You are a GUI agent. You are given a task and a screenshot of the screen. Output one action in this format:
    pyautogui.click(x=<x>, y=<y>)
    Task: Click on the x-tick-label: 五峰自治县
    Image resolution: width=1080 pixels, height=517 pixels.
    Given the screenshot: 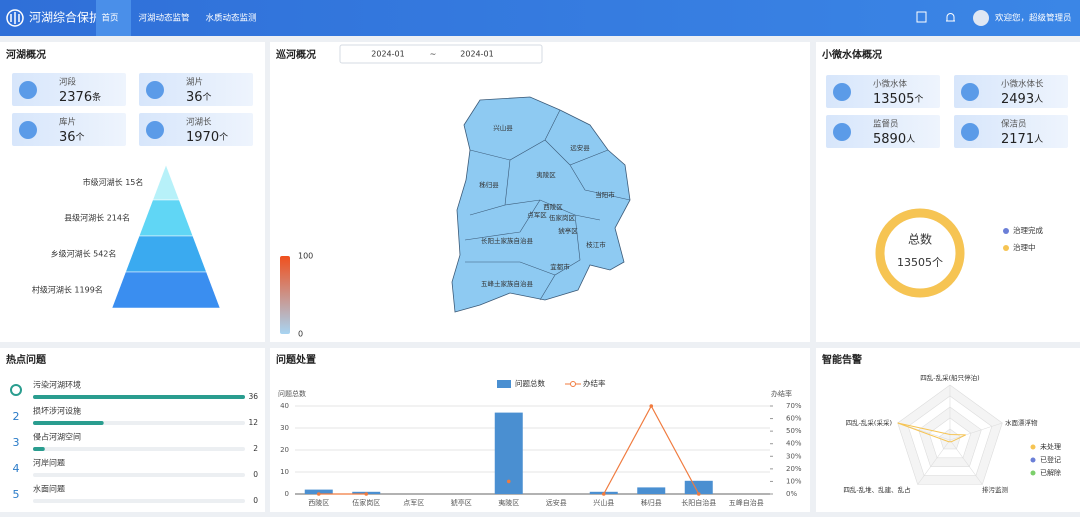 What is the action you would take?
    pyautogui.click(x=746, y=502)
    